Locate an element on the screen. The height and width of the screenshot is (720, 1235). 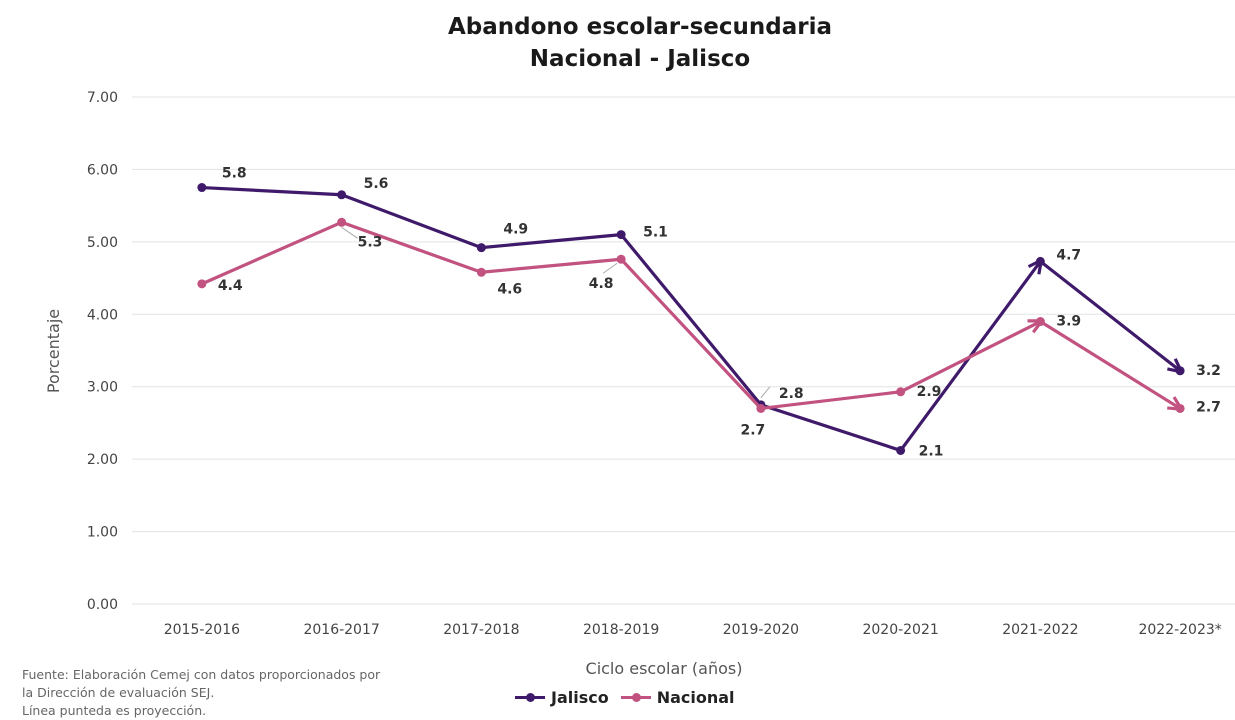
source-note-line-3: Línea punteda es proyección. is located at coordinates (114, 710).